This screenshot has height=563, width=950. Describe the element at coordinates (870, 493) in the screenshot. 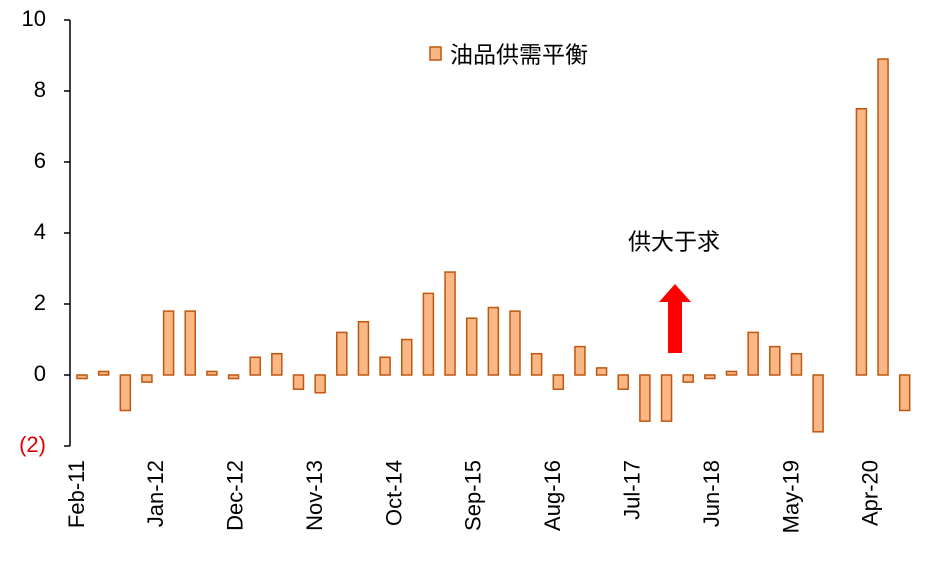

I see `x-tick-label: Apr-20` at that location.